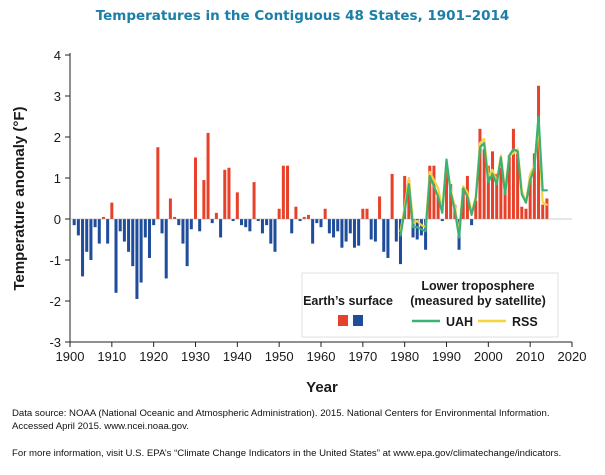  I want to click on y-tick-label: 0, so click(57, 219).